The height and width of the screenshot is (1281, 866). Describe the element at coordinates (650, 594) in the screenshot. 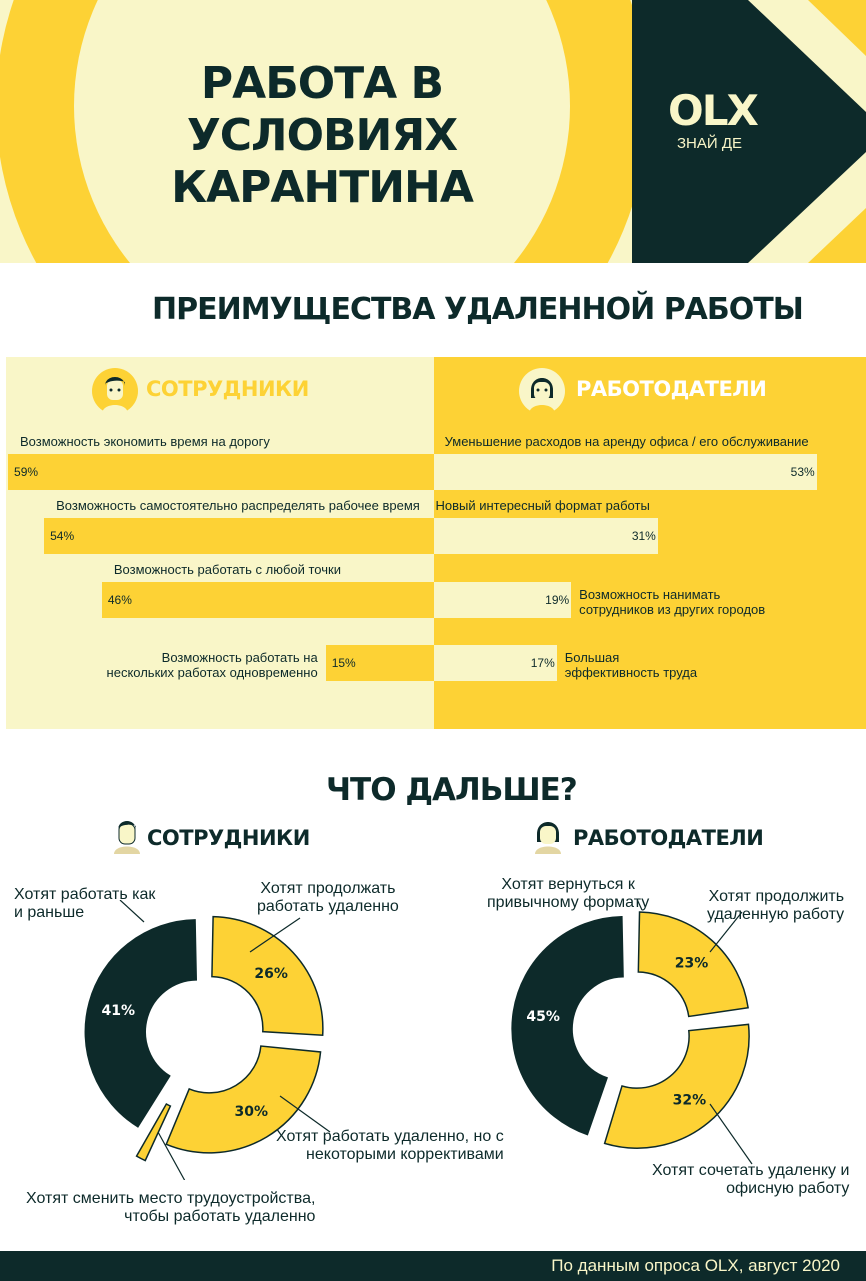

I see `label-line: Возможность нанимать` at that location.